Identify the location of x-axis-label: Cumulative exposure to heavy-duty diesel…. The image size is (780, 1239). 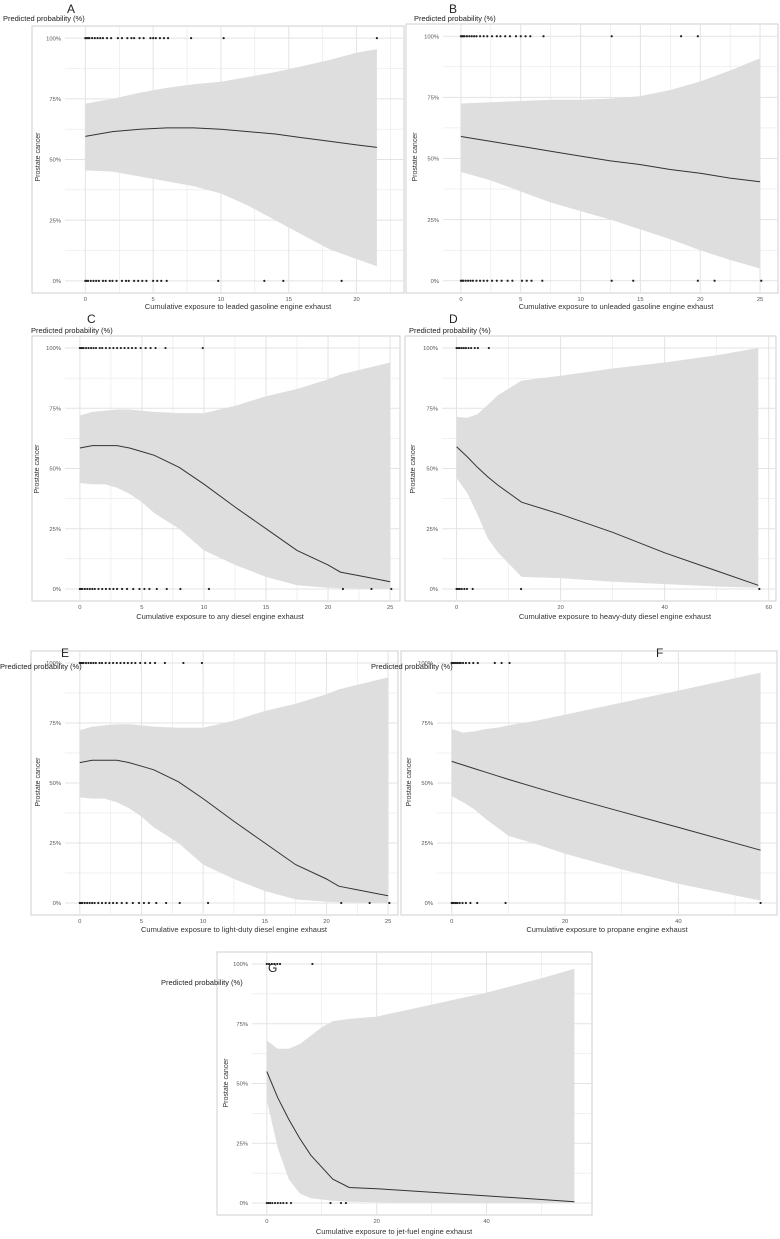
(615, 616).